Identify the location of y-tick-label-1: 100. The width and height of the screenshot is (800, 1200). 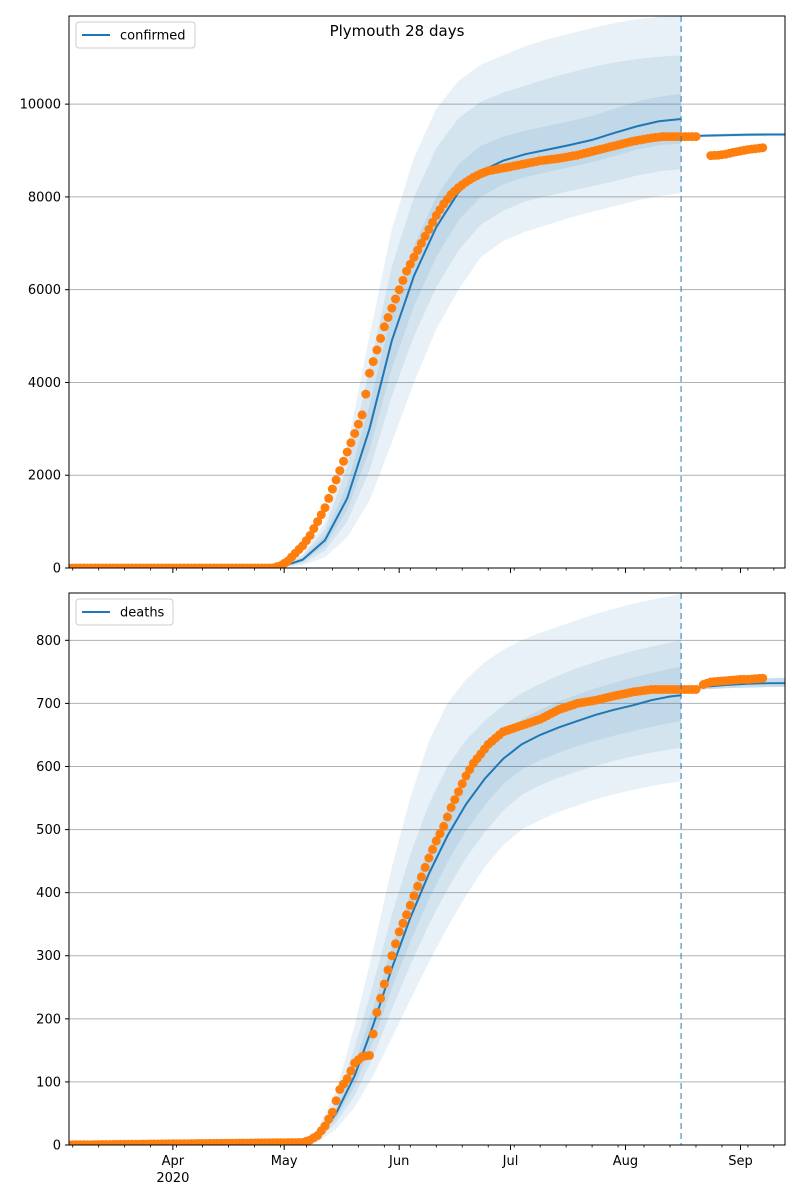
(48, 1082).